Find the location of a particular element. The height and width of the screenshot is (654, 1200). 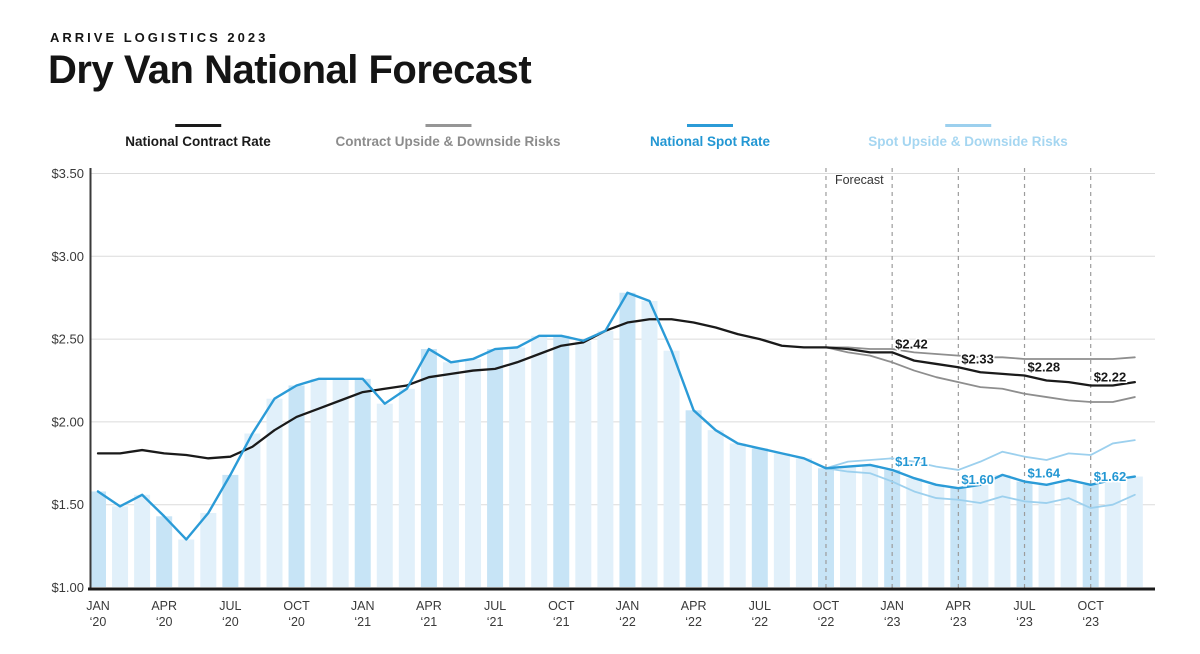

legend-item-3: Spot Upside & Downside Risks is located at coordinates (968, 136).